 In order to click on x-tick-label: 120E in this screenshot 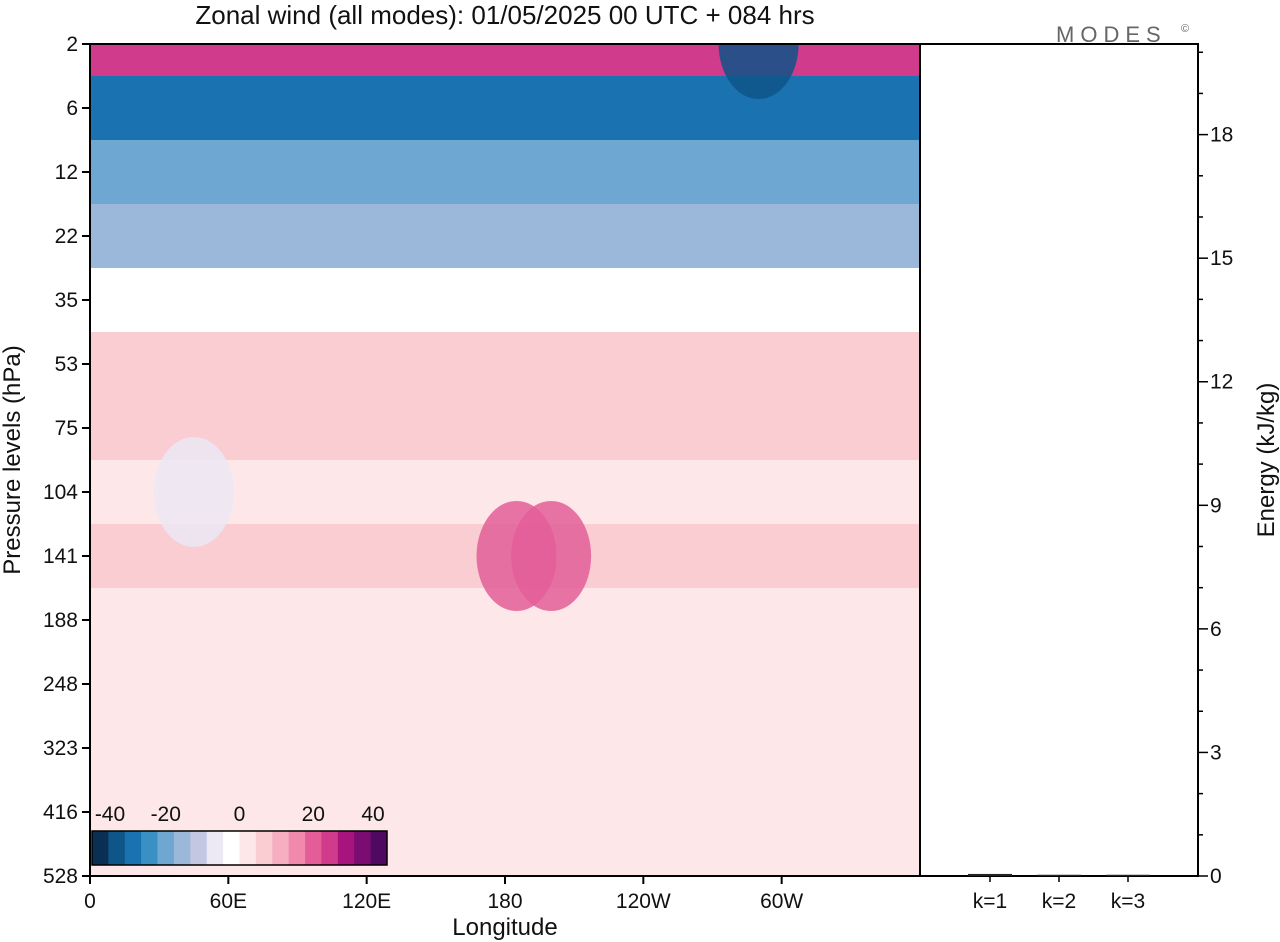, I will do `click(366, 901)`.